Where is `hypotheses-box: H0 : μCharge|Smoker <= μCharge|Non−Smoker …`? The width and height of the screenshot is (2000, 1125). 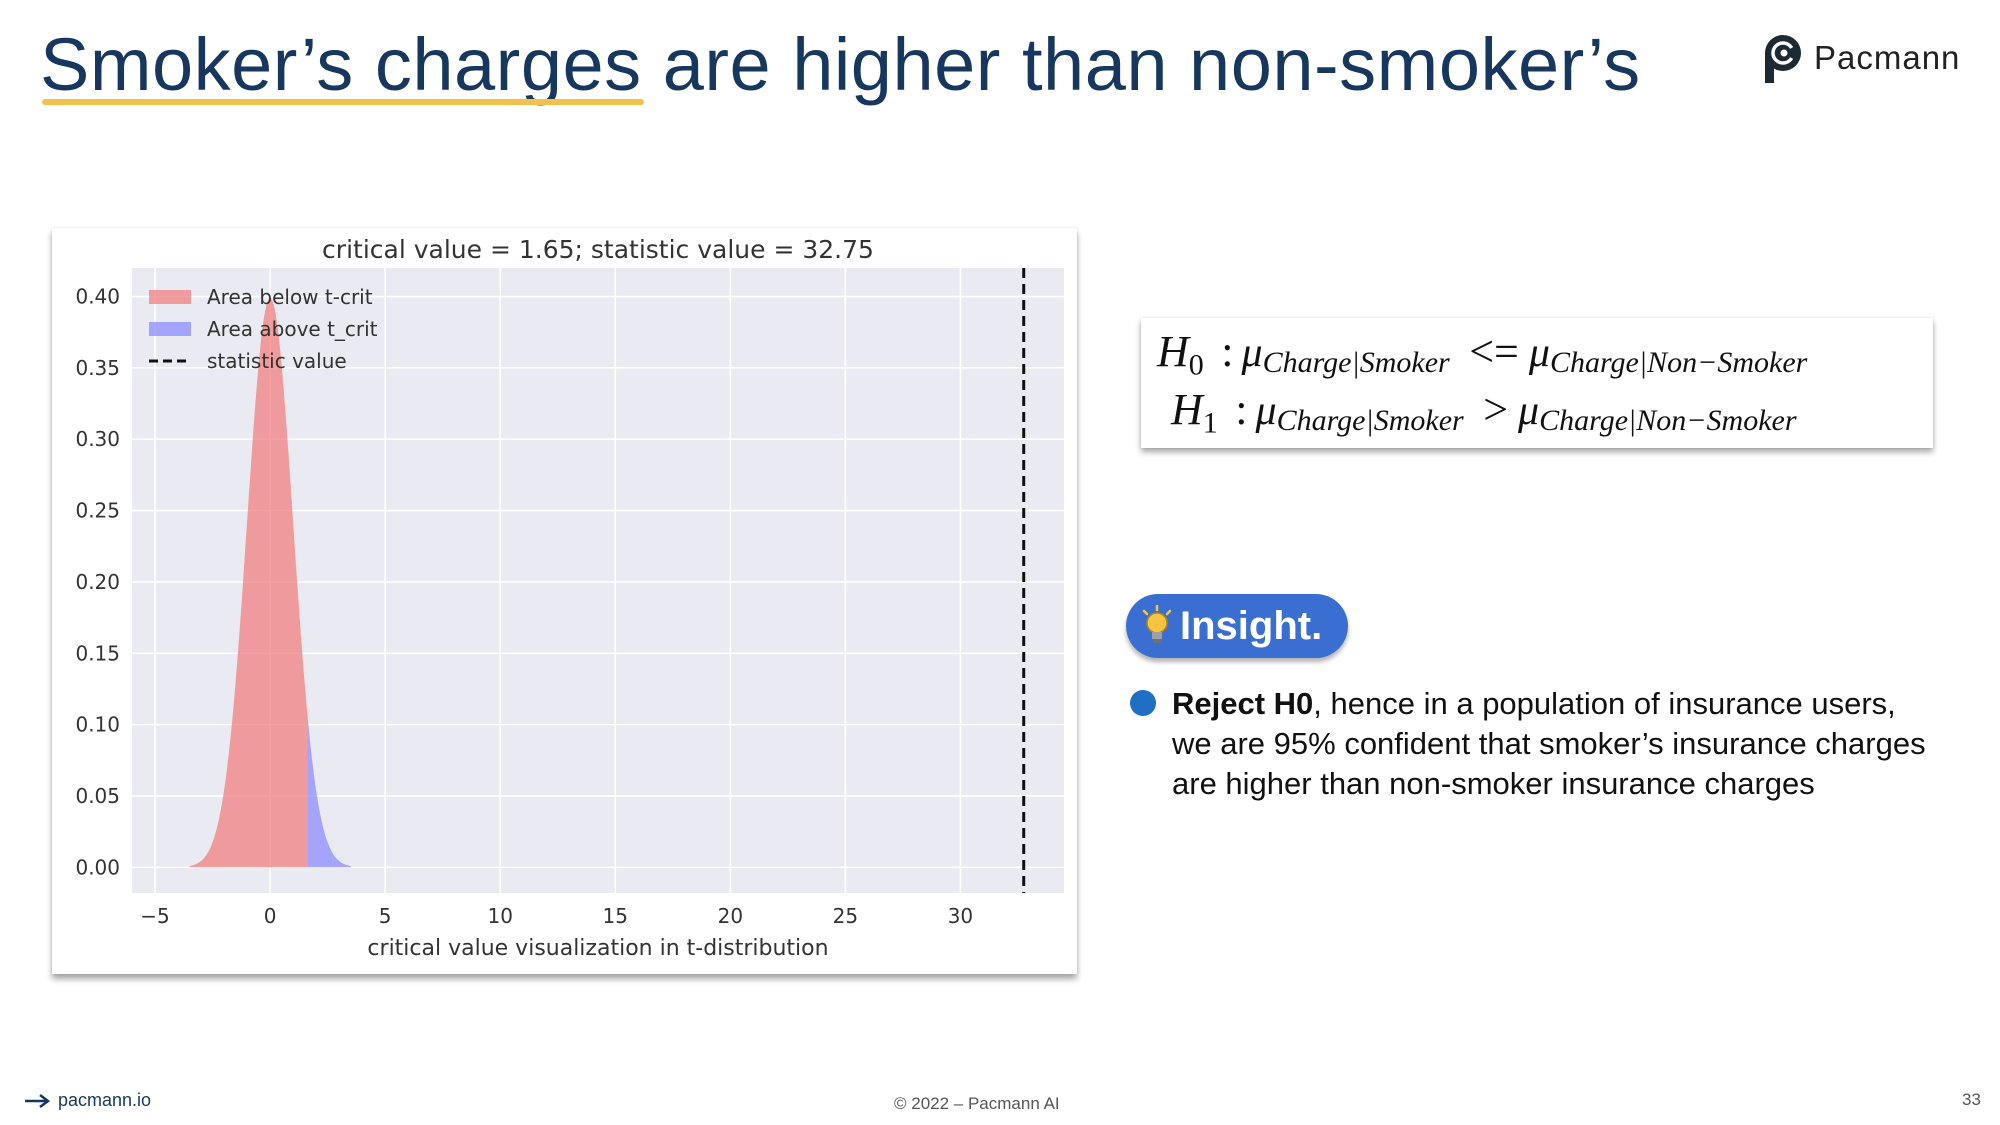
hypotheses-box: H0 : μCharge|Smoker <= μCharge|Non−Smoker … is located at coordinates (1537, 383).